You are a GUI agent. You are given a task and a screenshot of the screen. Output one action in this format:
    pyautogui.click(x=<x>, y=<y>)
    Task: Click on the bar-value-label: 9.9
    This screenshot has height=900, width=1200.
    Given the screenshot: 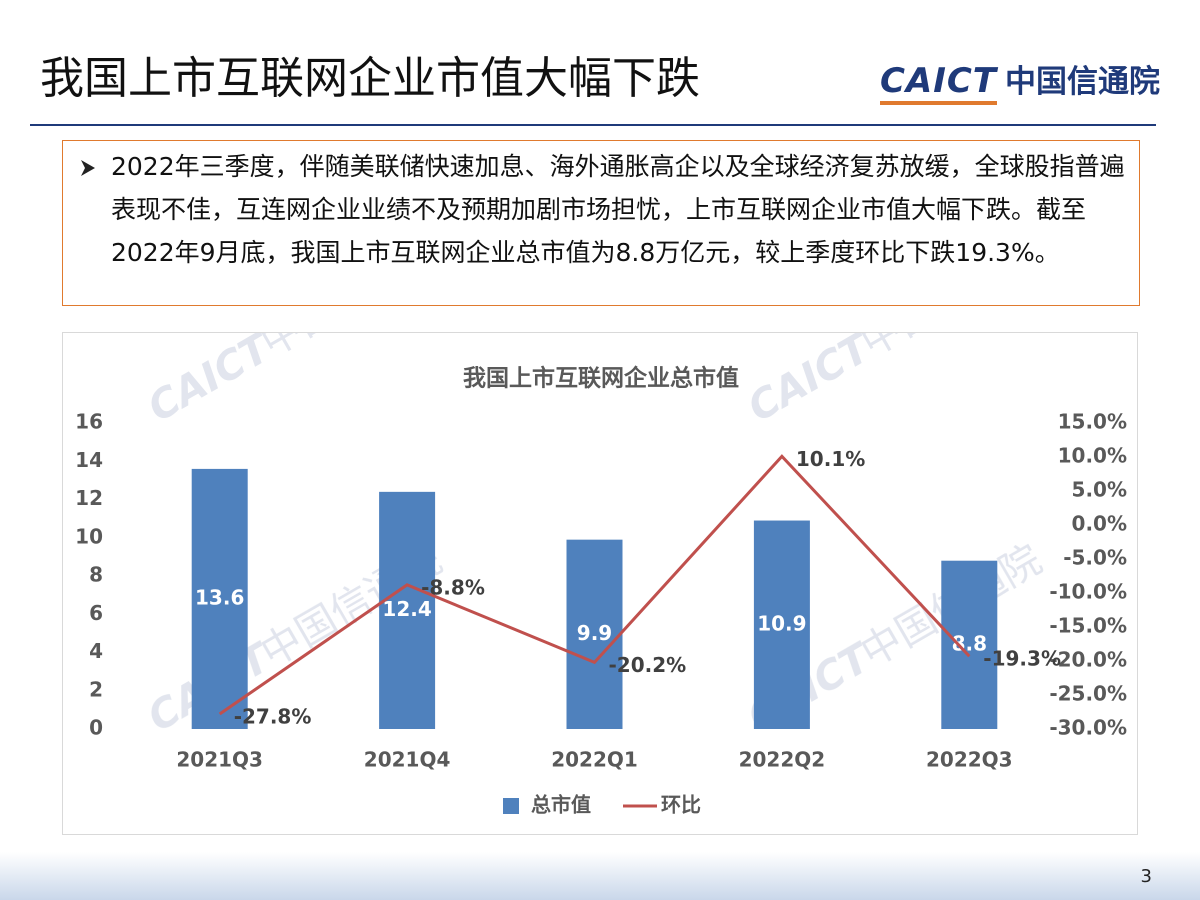 What is the action you would take?
    pyautogui.click(x=594, y=633)
    